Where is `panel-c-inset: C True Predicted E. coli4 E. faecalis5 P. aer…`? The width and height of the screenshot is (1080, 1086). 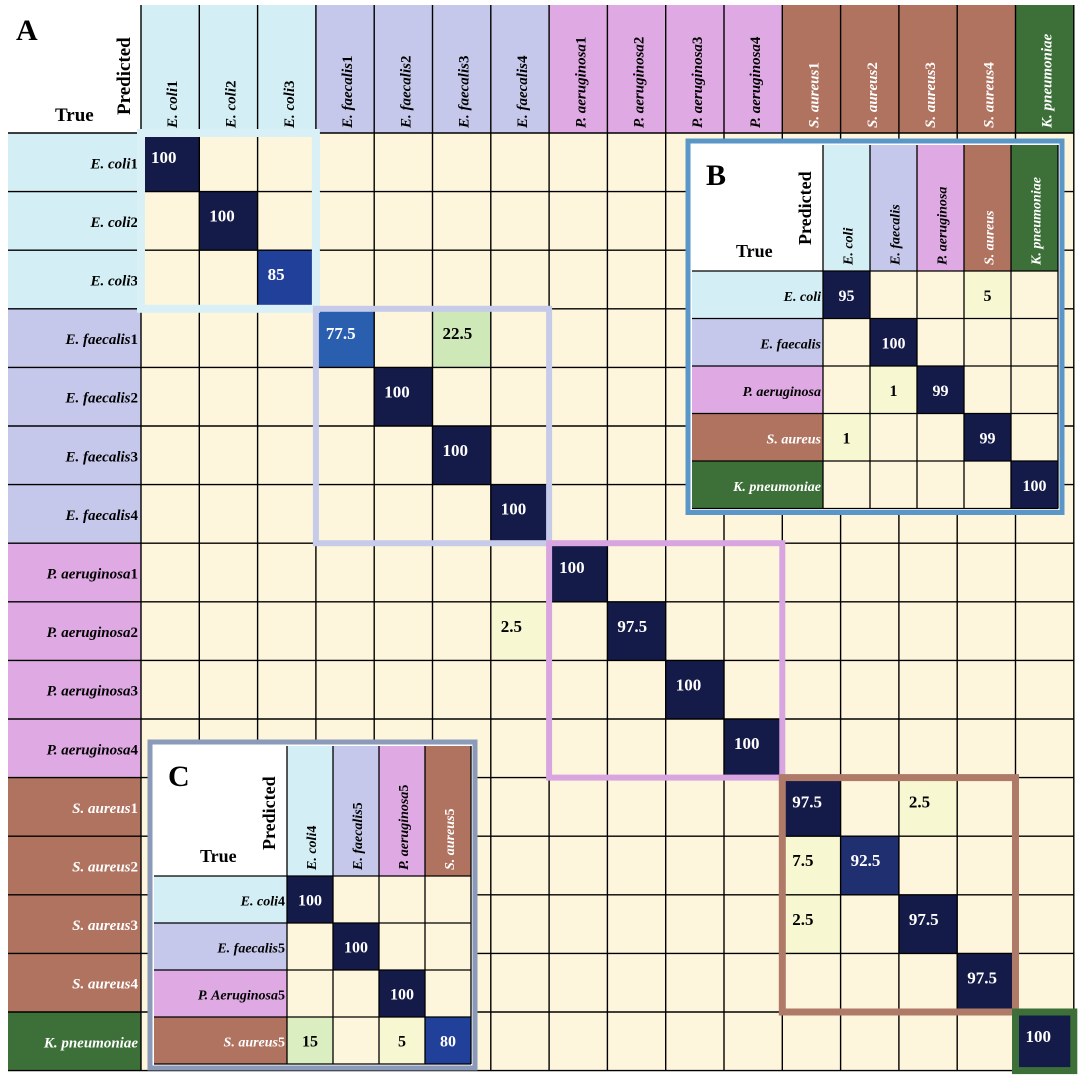
panel-c-inset: C True Predicted E. coli4 E. faecalis5 P. aer… is located at coordinates (312, 905).